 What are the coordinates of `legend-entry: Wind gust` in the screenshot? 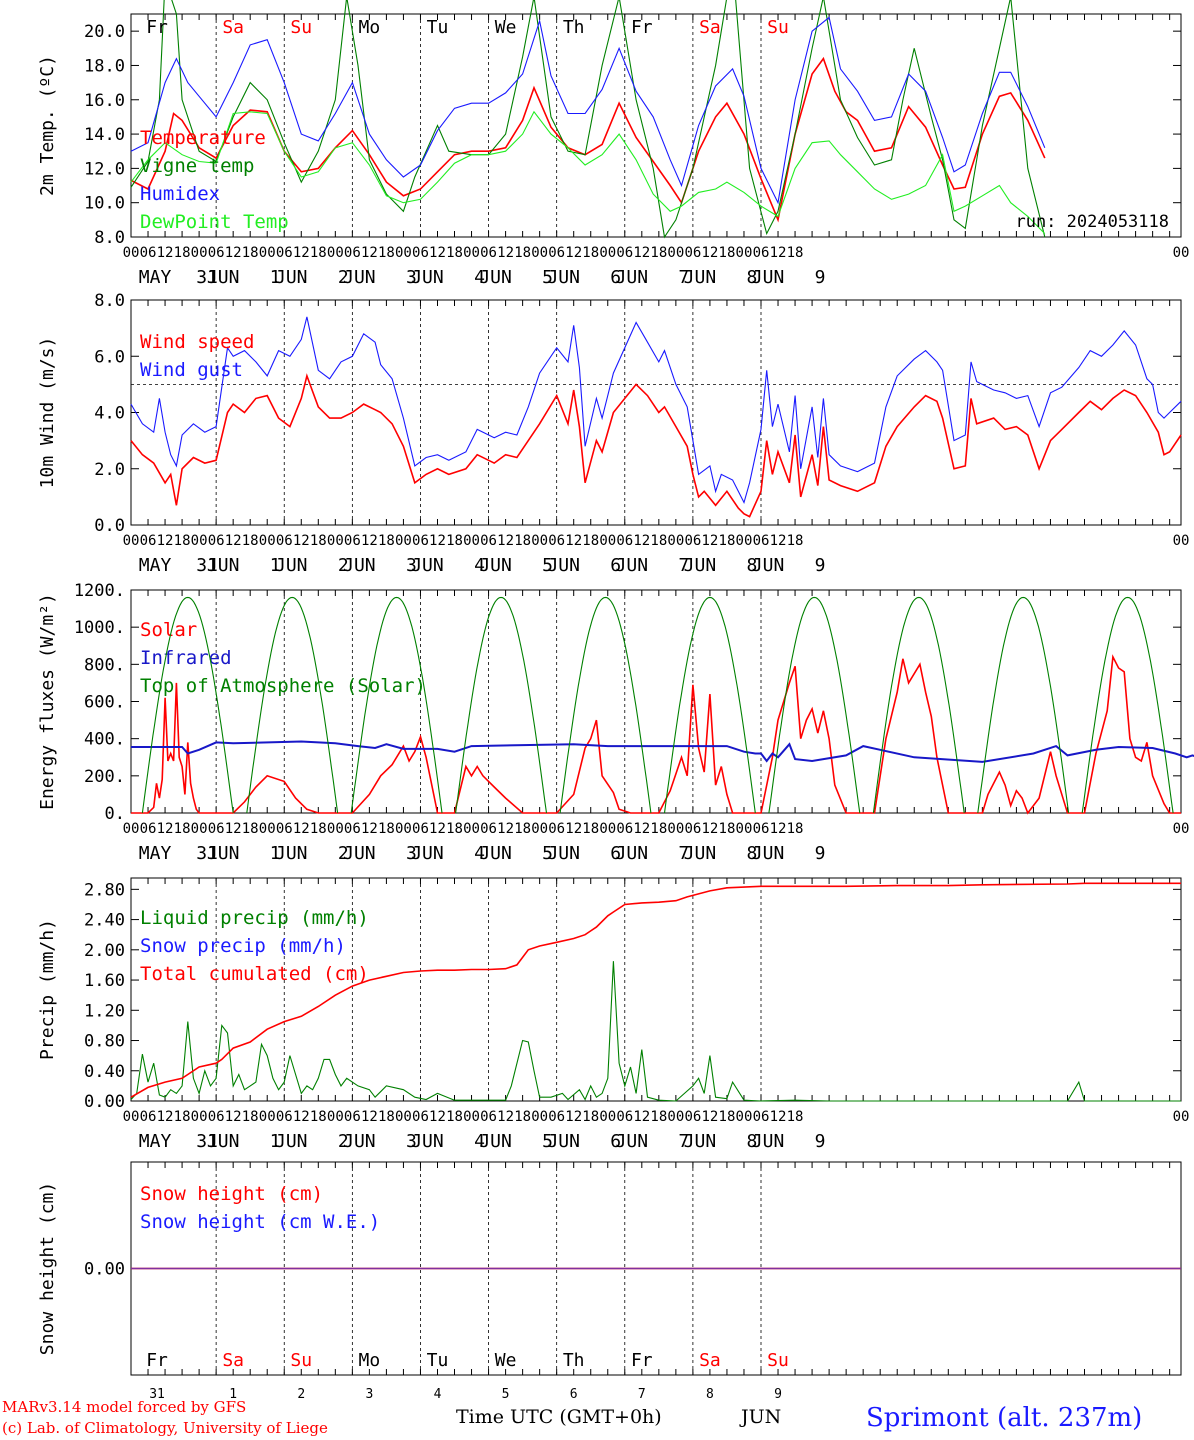 It's located at (191, 370).